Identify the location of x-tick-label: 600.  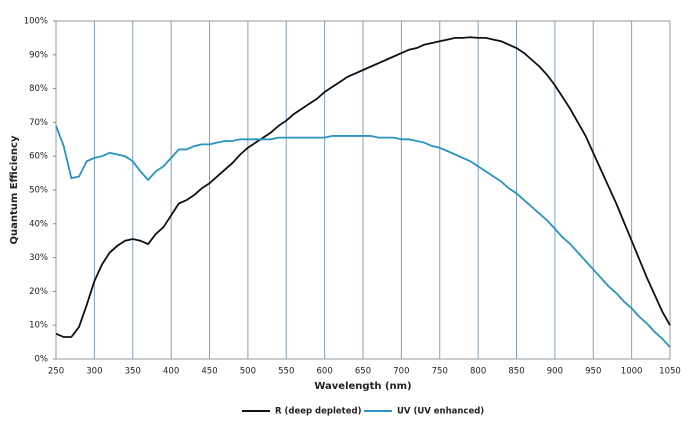
(325, 372).